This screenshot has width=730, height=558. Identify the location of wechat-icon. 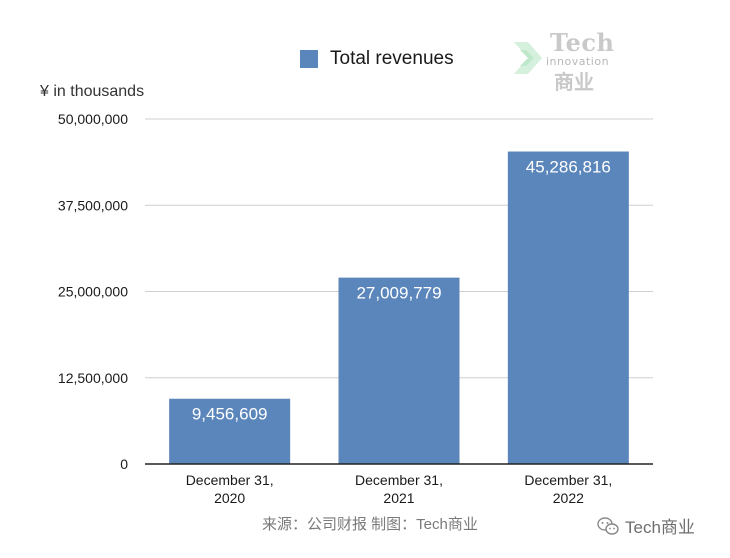
(608, 525).